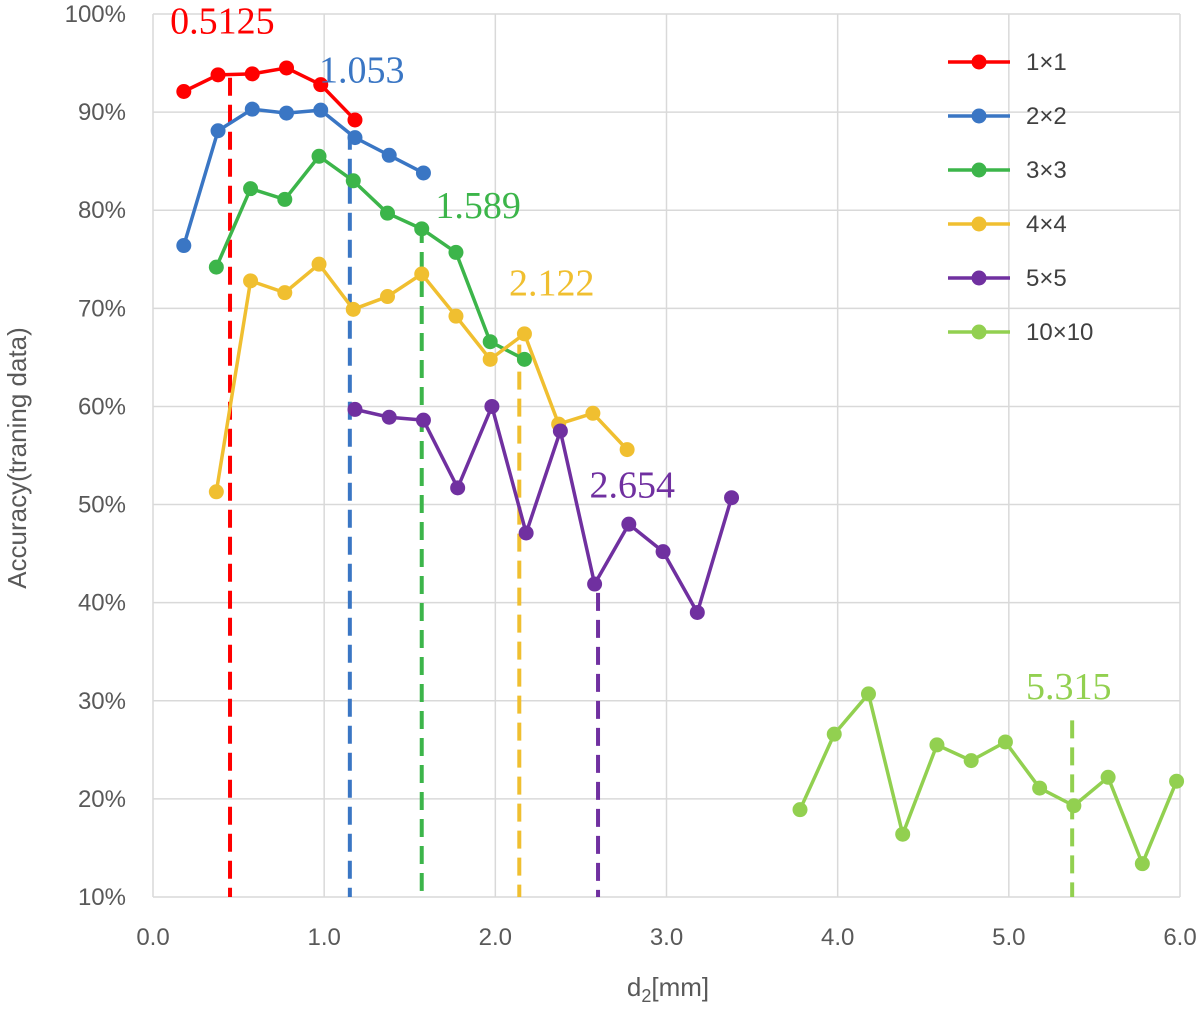 The height and width of the screenshot is (1011, 1200). What do you see at coordinates (646, 996) in the screenshot?
I see `x-axis-title-subscript: 2` at bounding box center [646, 996].